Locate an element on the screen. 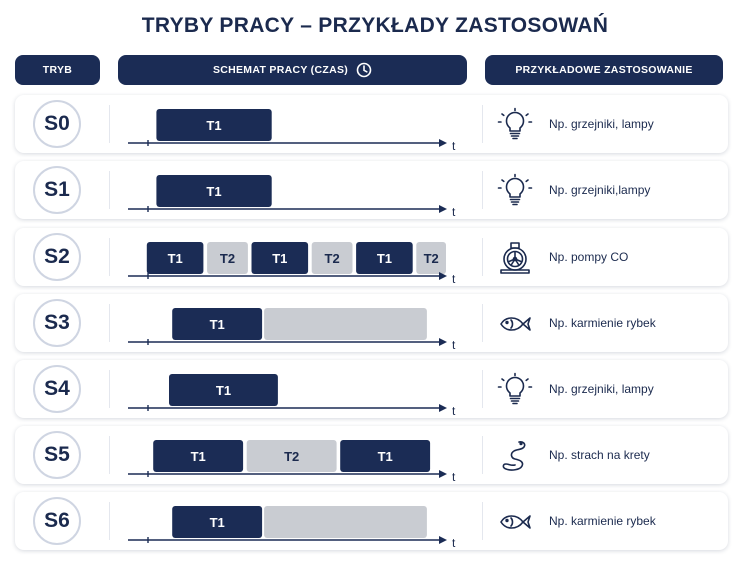 The height and width of the screenshot is (562, 750). mode-badge: S5 is located at coordinates (57, 455).